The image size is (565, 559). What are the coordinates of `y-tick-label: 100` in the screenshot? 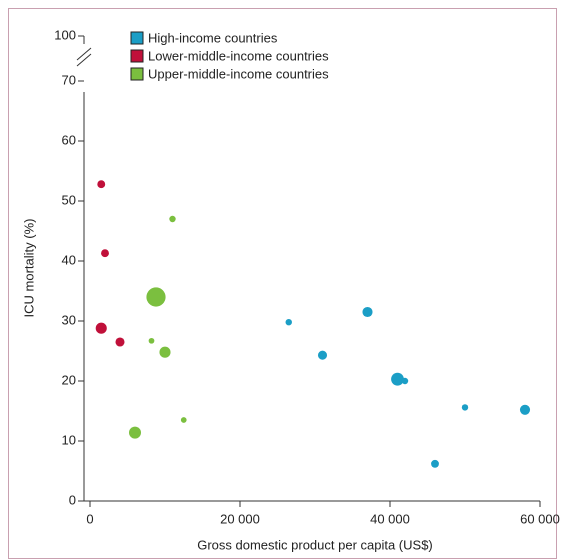 It's located at (65, 34).